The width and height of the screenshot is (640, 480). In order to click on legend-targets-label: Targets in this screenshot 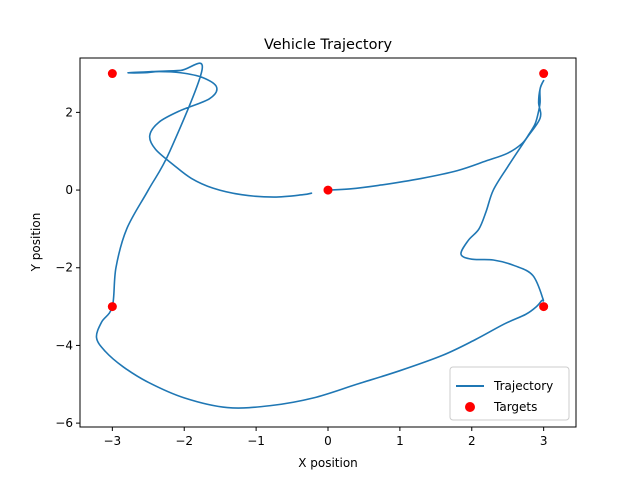, I will do `click(515, 407)`.